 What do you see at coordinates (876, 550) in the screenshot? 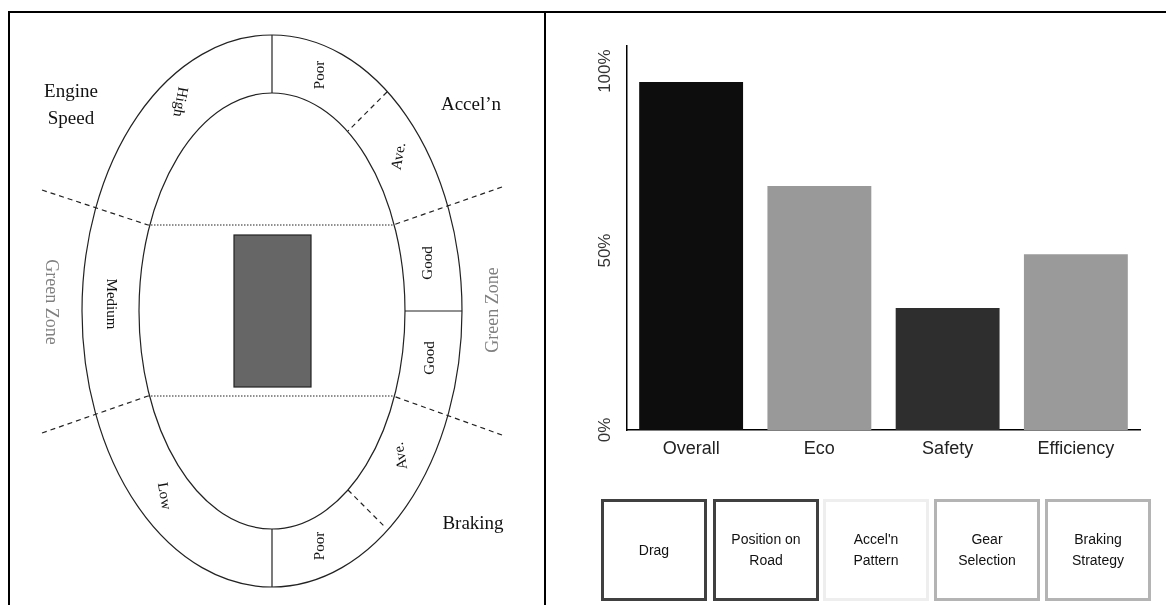
I see `text: Accel'n Pattern` at bounding box center [876, 550].